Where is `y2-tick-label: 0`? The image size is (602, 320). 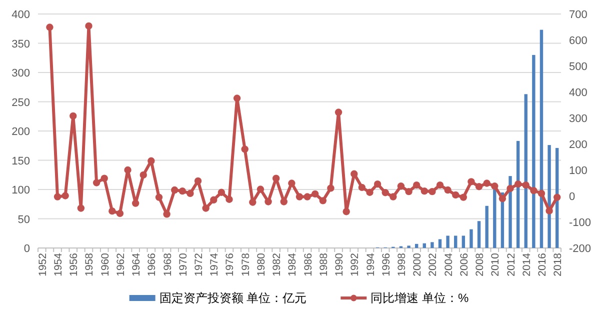
y2-tick-label: 0 is located at coordinates (572, 197).